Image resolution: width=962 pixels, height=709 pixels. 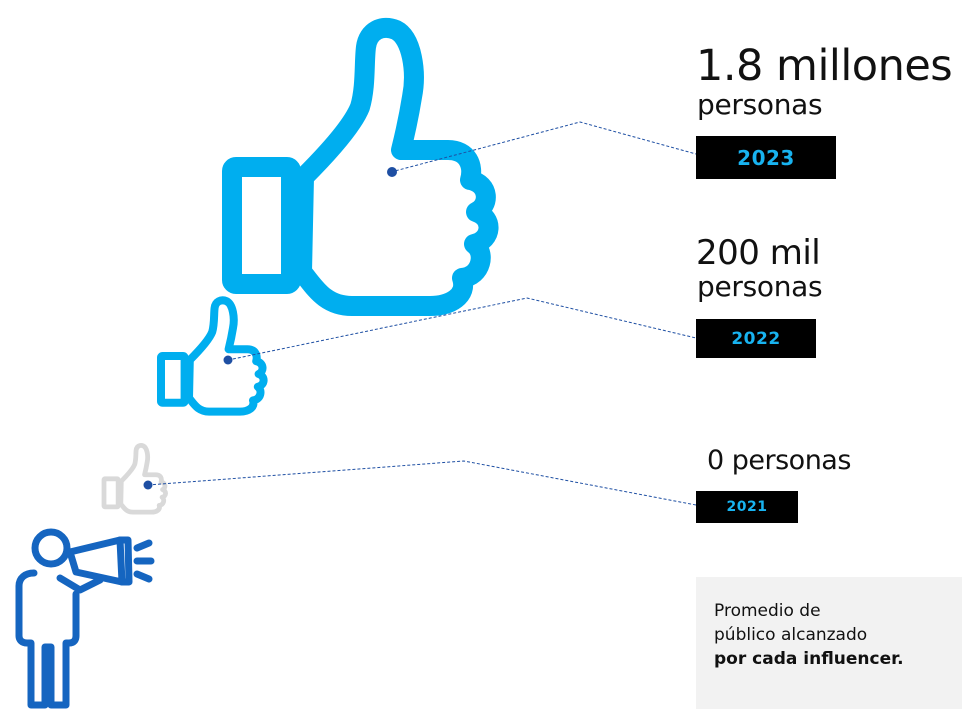 I want to click on stat-unit-2023: personas, so click(x=760, y=104).